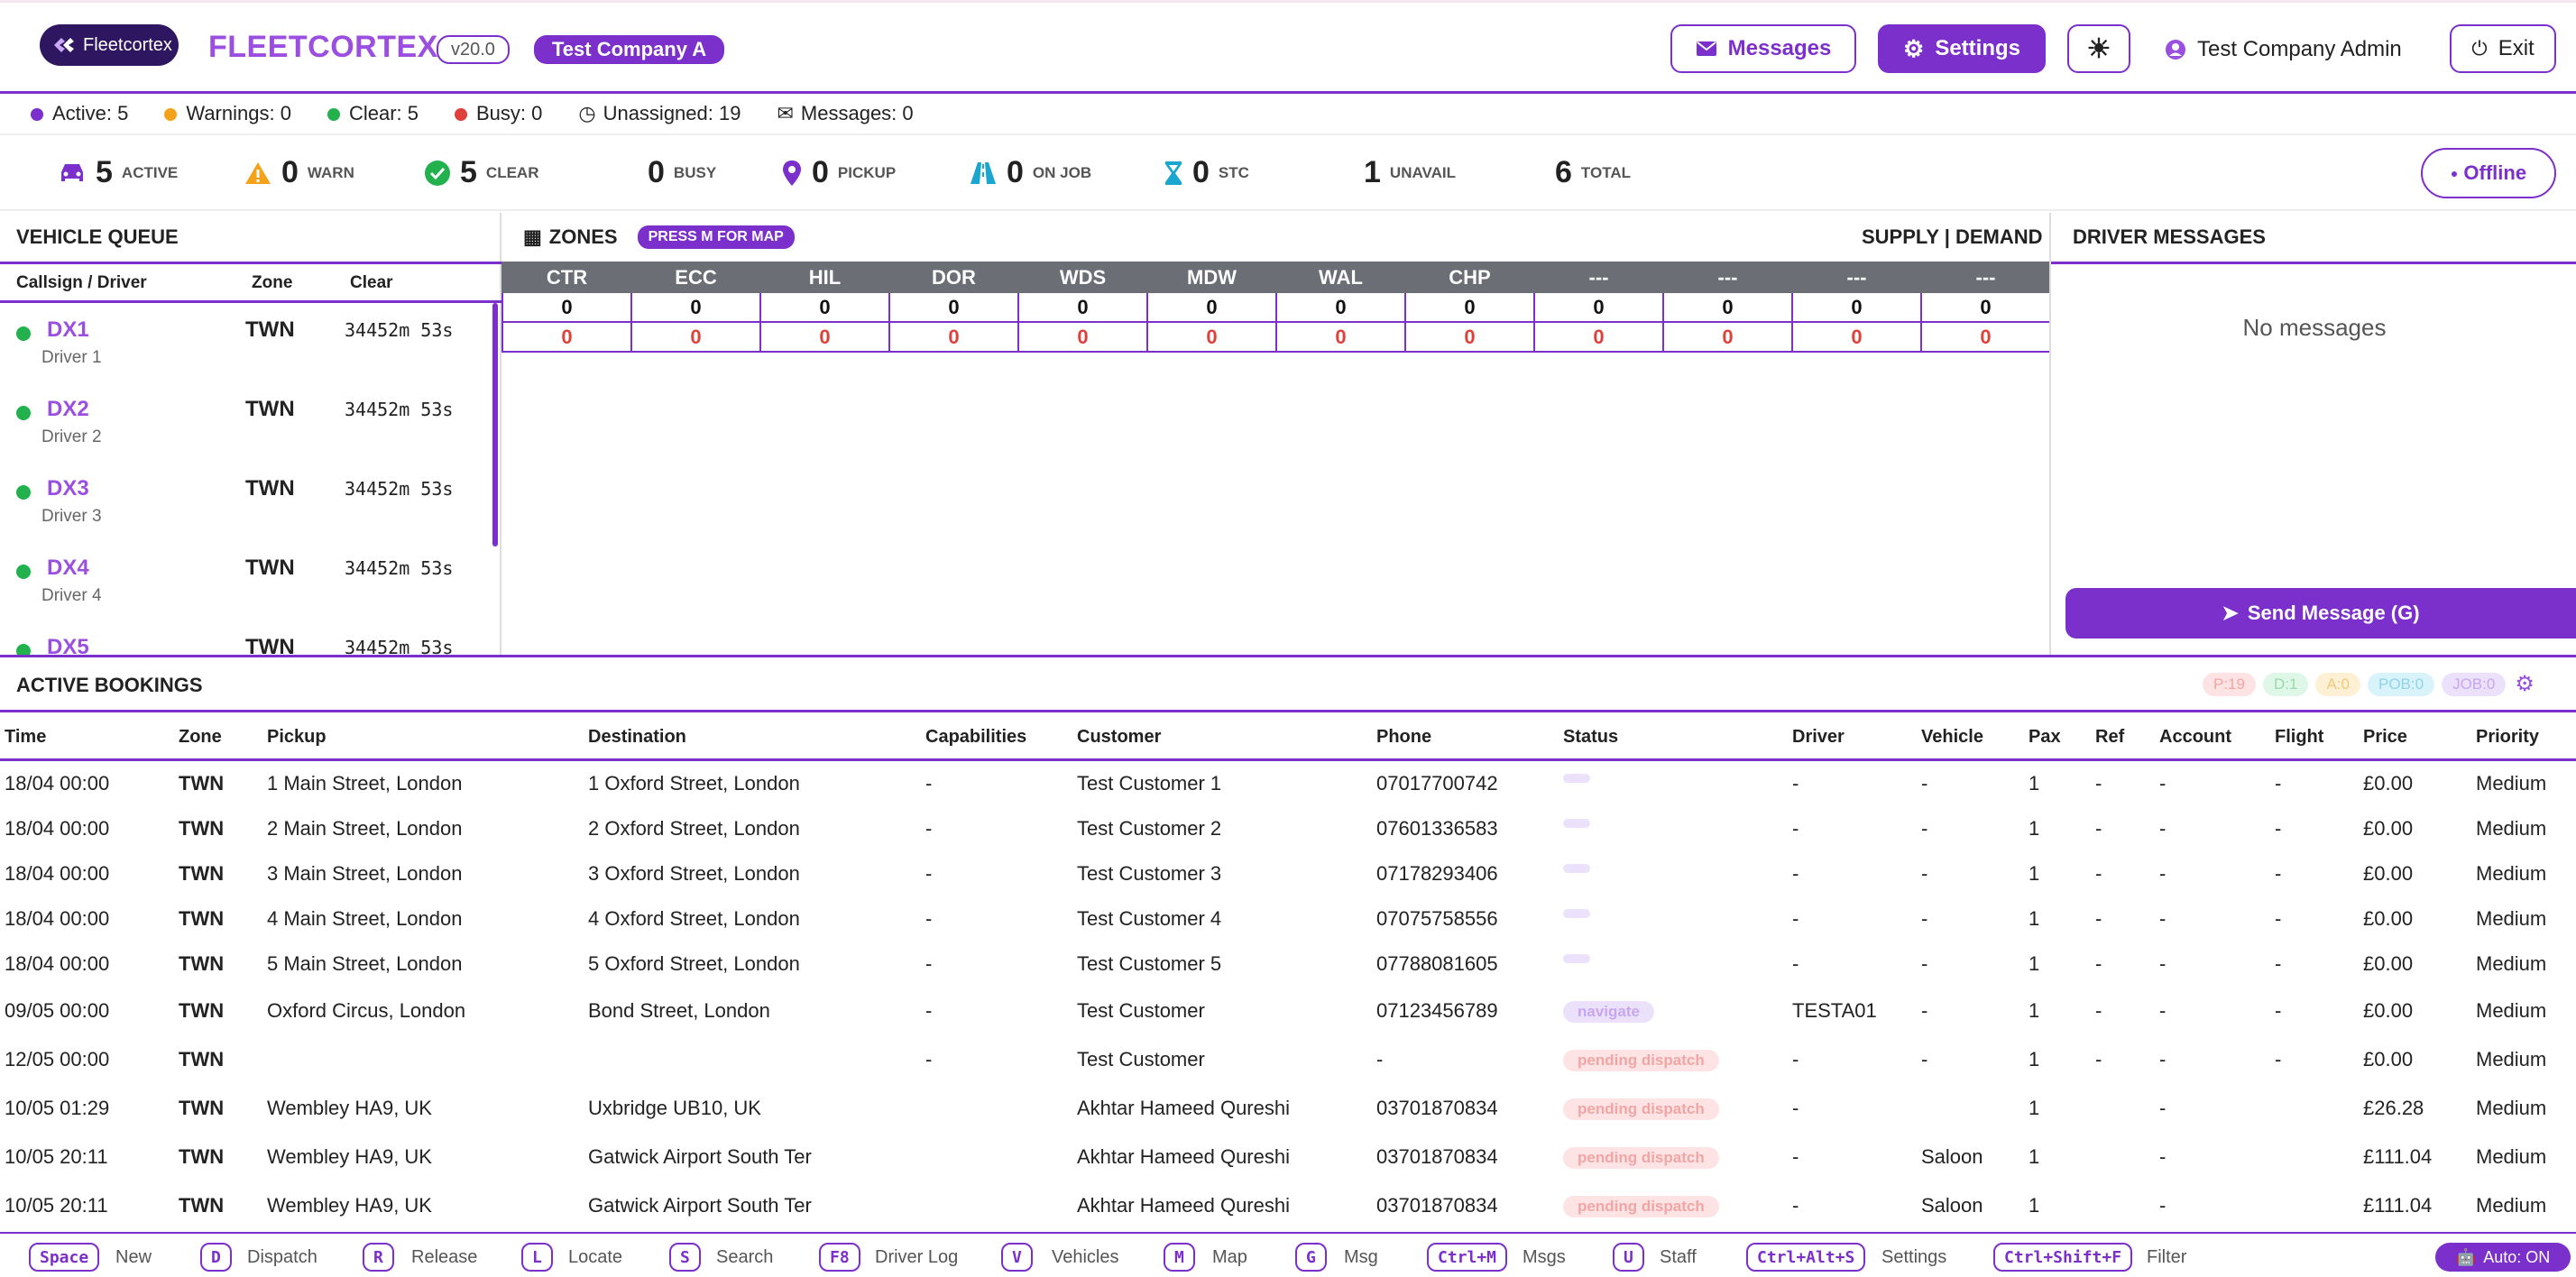 The width and height of the screenshot is (2576, 1277). I want to click on status-active: Active: 5, so click(79, 113).